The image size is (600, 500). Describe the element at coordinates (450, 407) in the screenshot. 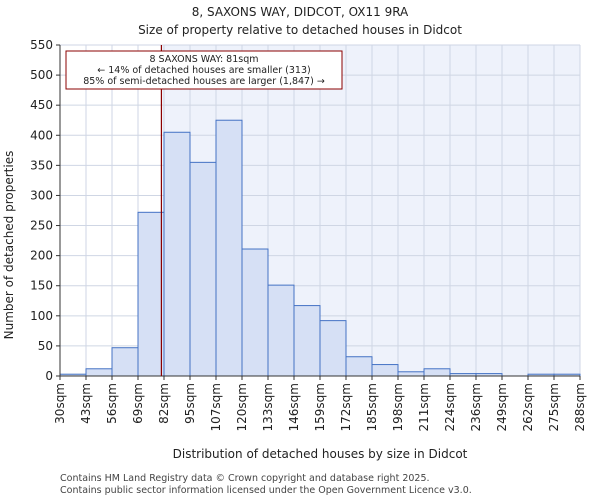

I see `x-tick-label: 224sqm` at that location.